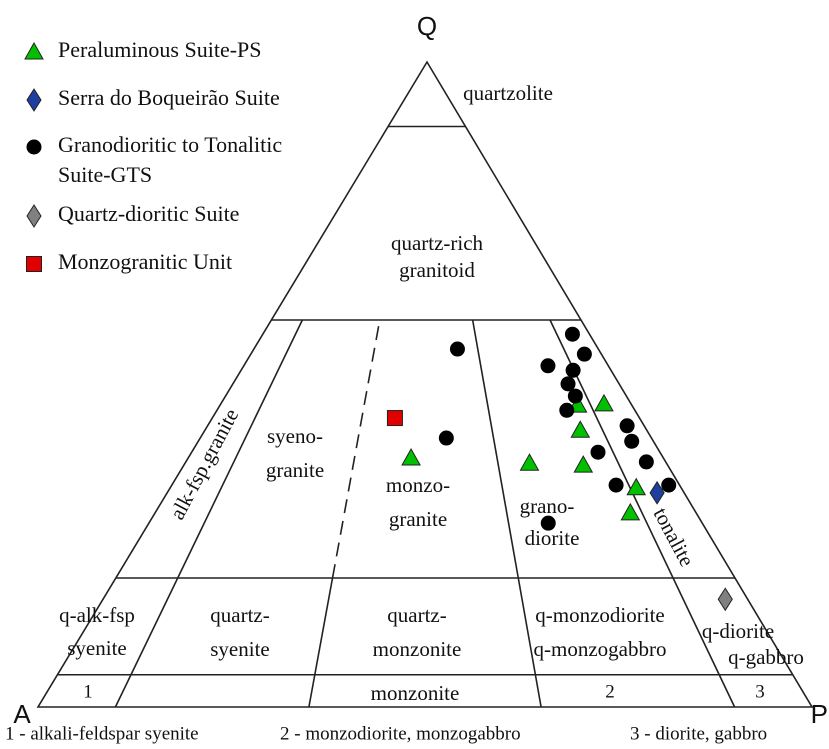  Describe the element at coordinates (170, 144) in the screenshot. I see `legend-label: Granodioritic to Tonalitic` at that location.